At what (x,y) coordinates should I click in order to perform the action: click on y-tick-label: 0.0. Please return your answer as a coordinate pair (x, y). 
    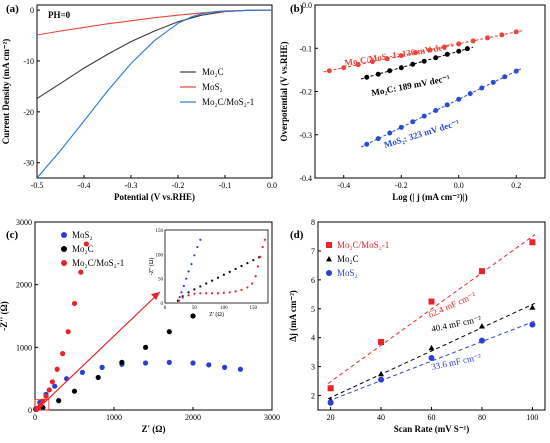
    Looking at the image, I should click on (307, 5).